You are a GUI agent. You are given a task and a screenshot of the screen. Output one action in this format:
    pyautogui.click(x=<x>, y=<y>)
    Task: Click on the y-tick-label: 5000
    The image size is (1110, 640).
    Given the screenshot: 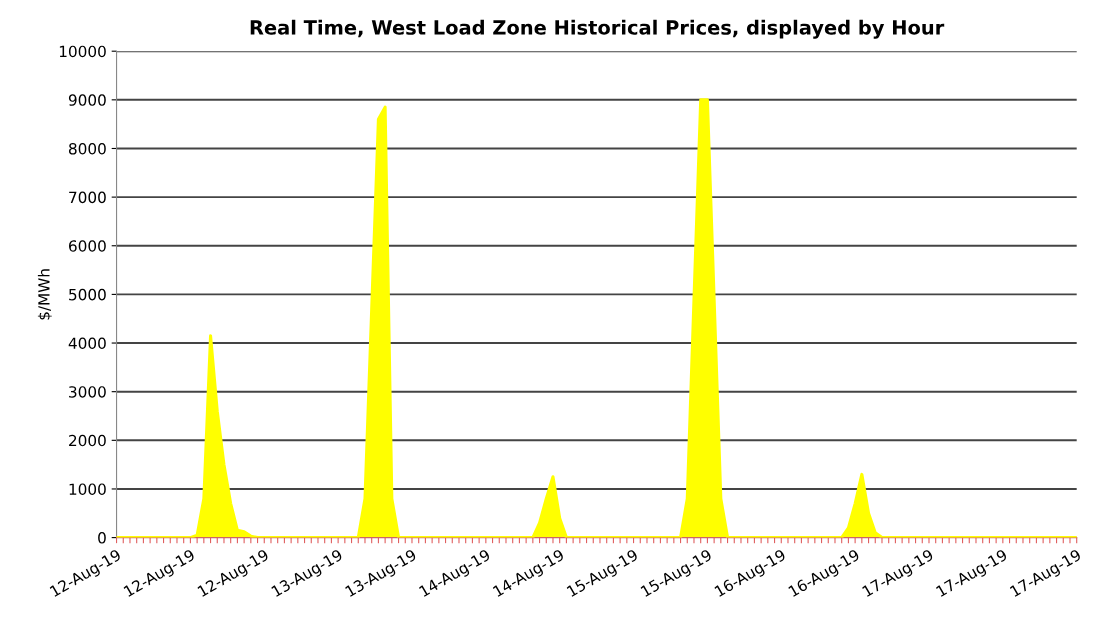 What is the action you would take?
    pyautogui.click(x=87, y=294)
    